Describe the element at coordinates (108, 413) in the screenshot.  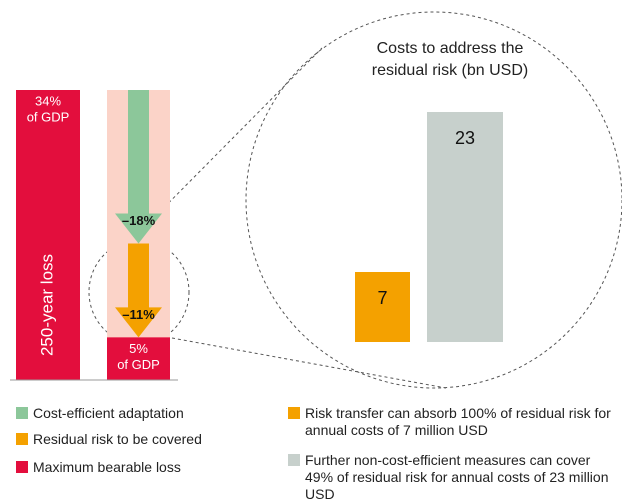
I see `legend-label: Cost-efficient adaptation` at that location.